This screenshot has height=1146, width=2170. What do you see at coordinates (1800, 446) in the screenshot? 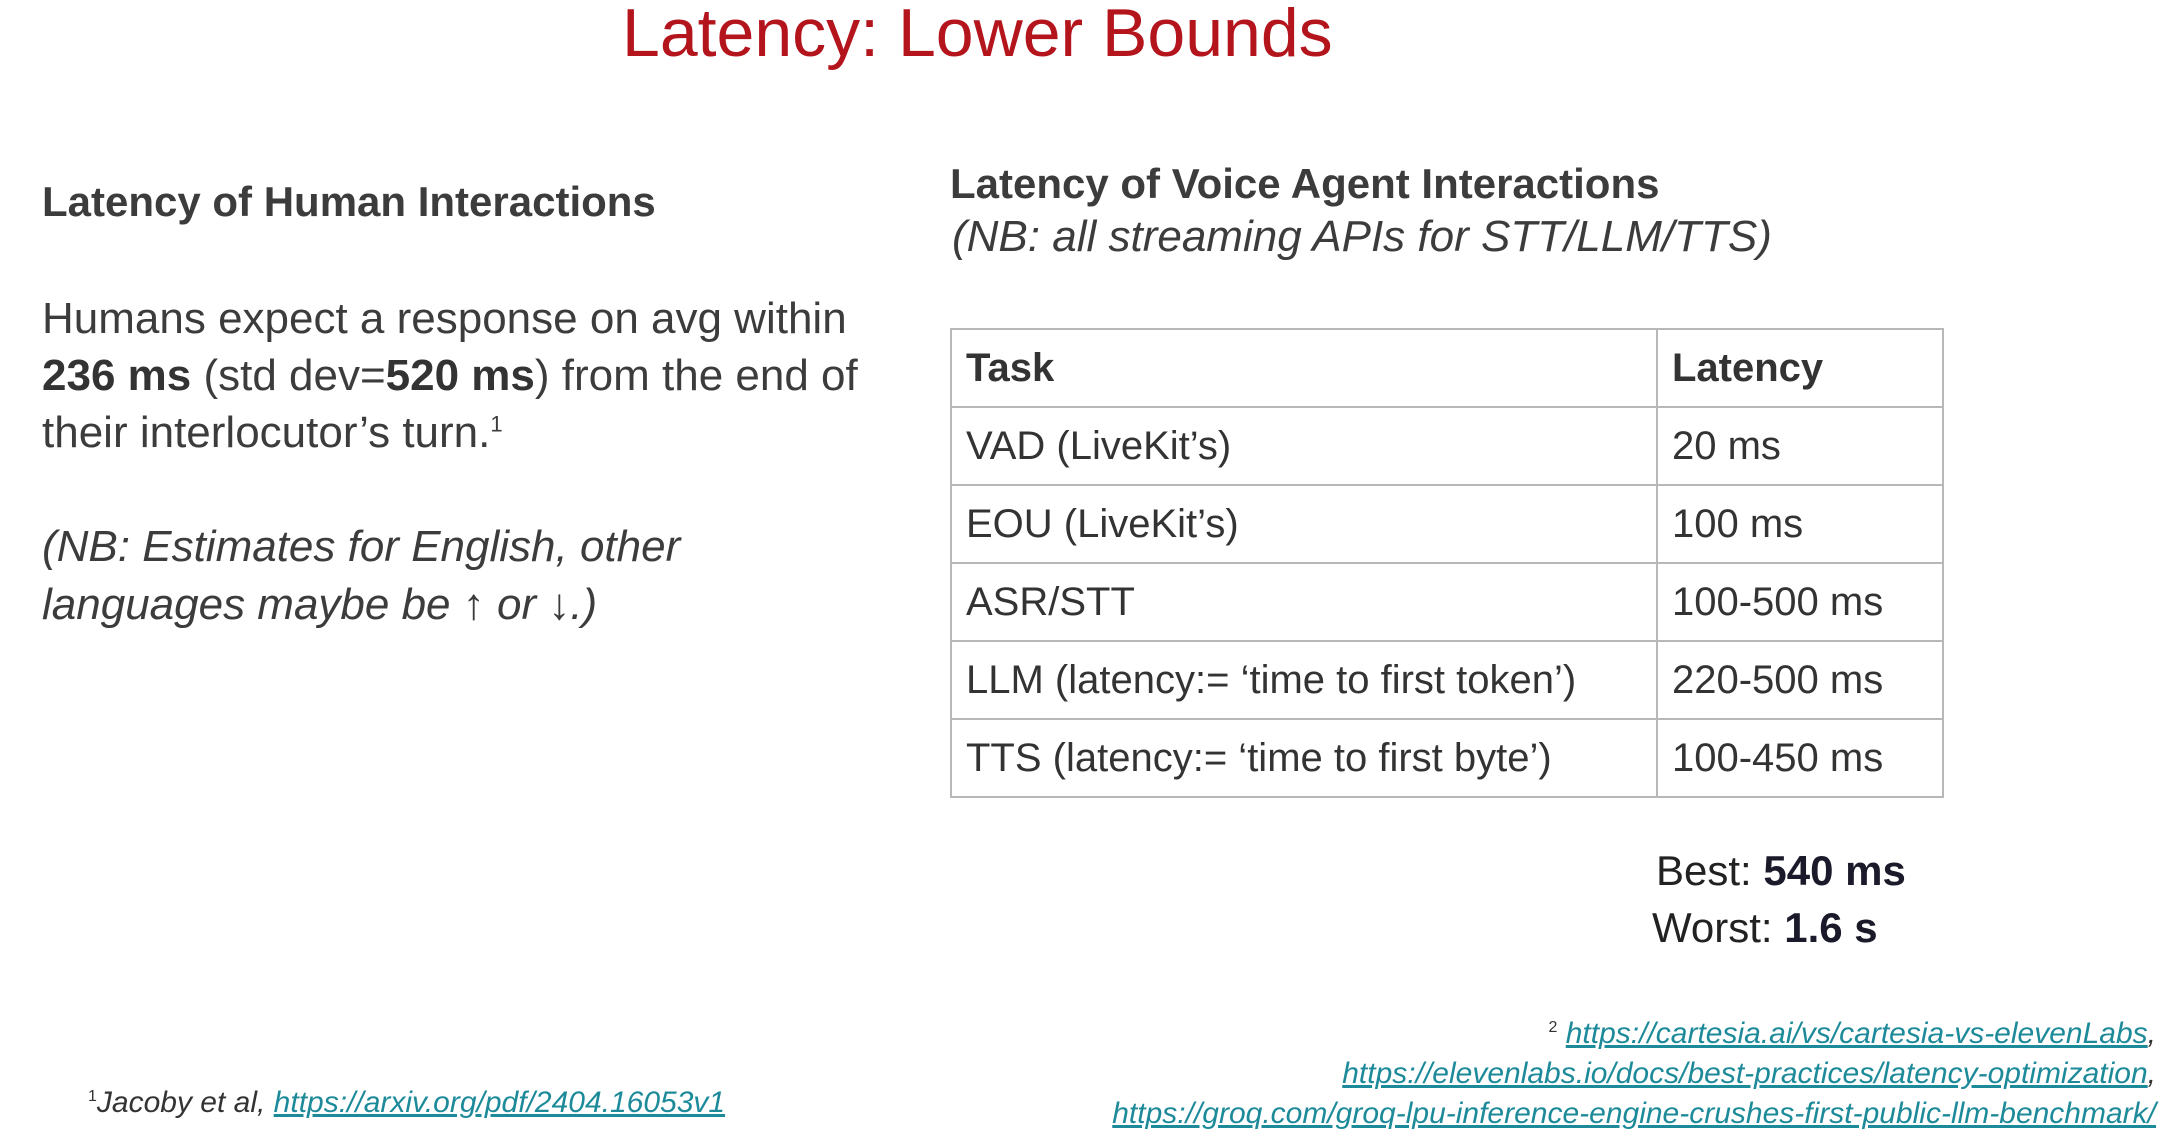
I see `latency-cell: 20 ms` at bounding box center [1800, 446].